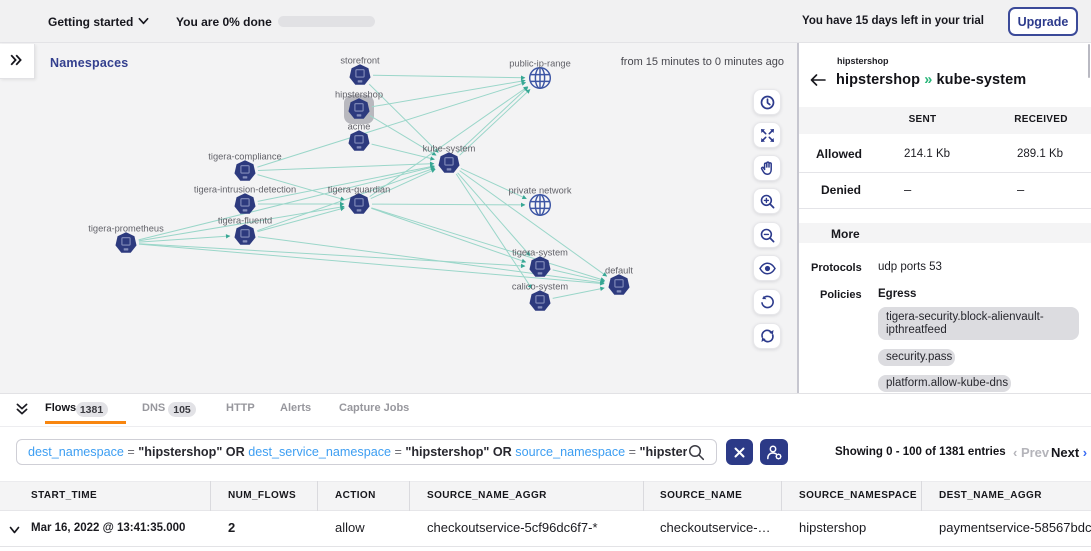  I want to click on svg-text: tigera-compliance, so click(244, 157).